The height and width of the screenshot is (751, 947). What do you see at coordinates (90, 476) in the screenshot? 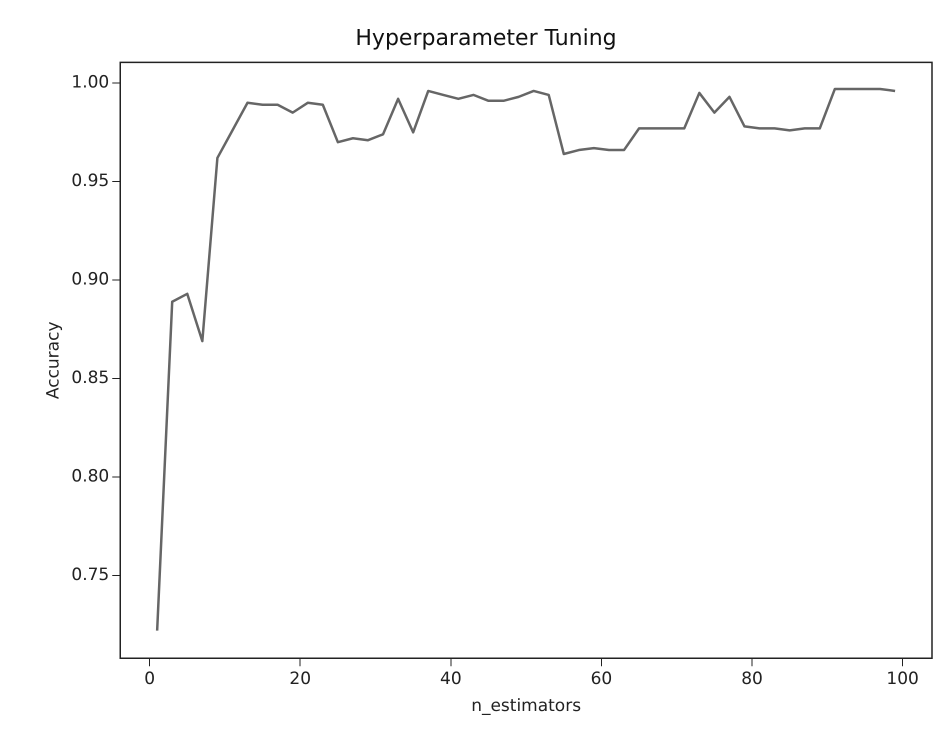
I see `y-tick-label: 0.80` at bounding box center [90, 476].